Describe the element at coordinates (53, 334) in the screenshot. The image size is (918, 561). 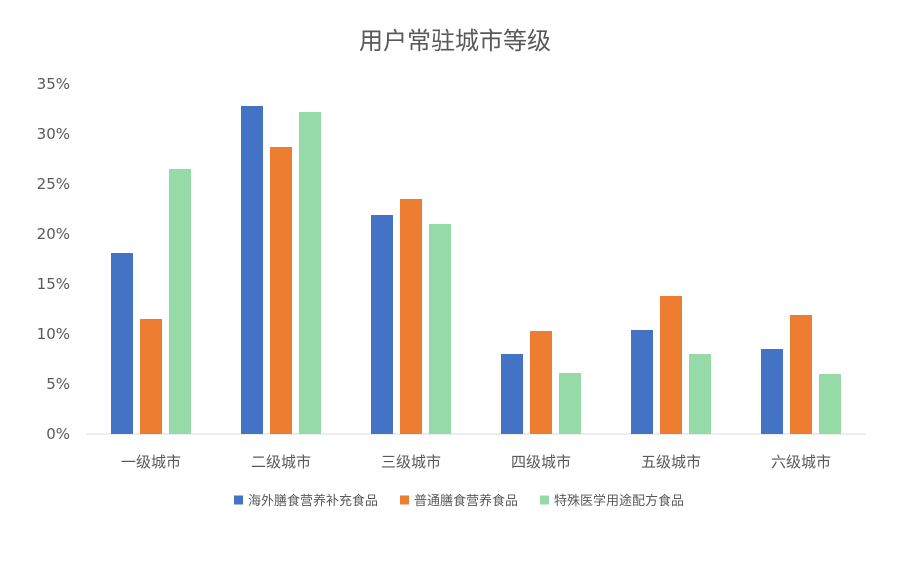
I see `y-tick-label: 10%` at that location.